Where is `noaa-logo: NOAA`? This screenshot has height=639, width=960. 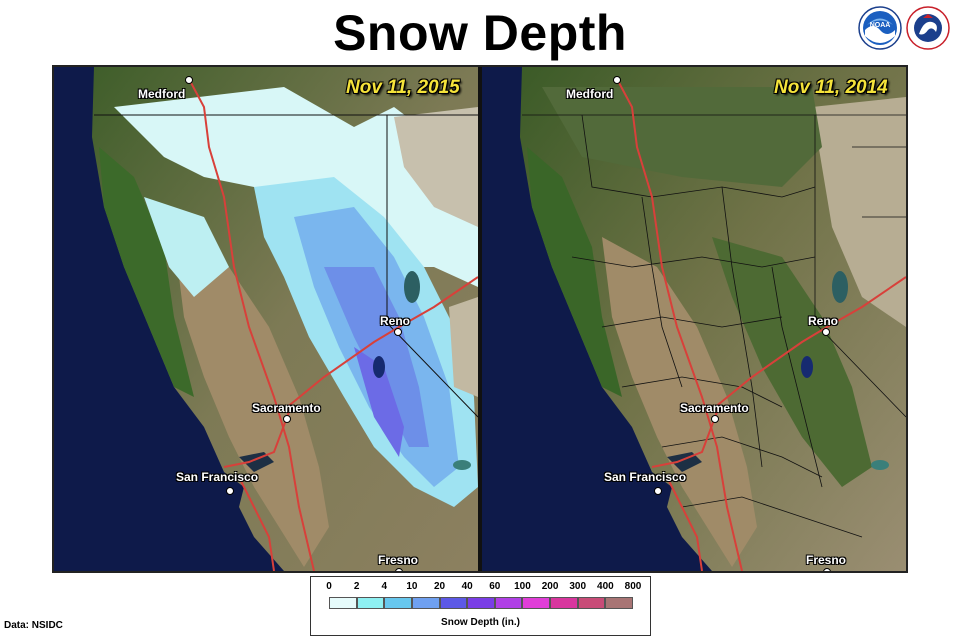 noaa-logo: NOAA is located at coordinates (880, 28).